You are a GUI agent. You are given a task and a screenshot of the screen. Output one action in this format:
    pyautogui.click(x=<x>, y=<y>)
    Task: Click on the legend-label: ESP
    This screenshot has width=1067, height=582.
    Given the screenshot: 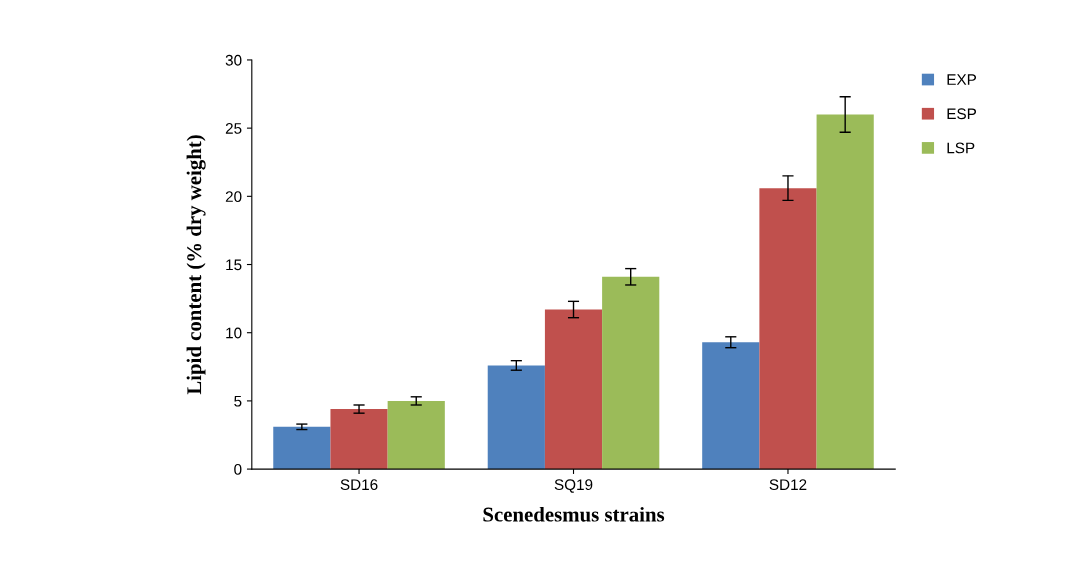 What is the action you would take?
    pyautogui.click(x=962, y=114)
    